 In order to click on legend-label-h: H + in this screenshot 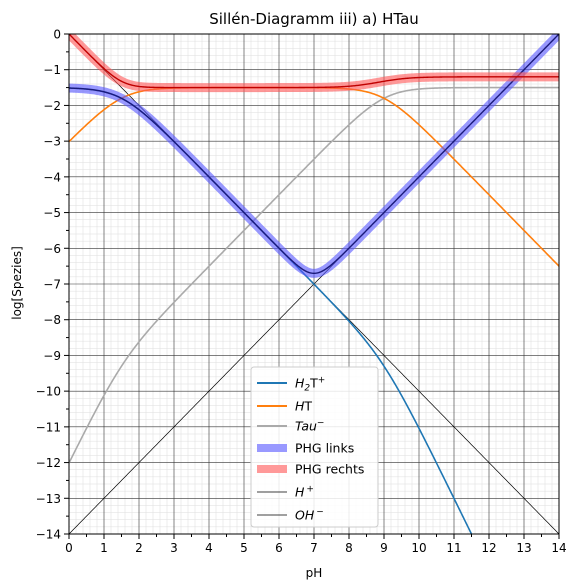, I will do `click(304, 492)`.